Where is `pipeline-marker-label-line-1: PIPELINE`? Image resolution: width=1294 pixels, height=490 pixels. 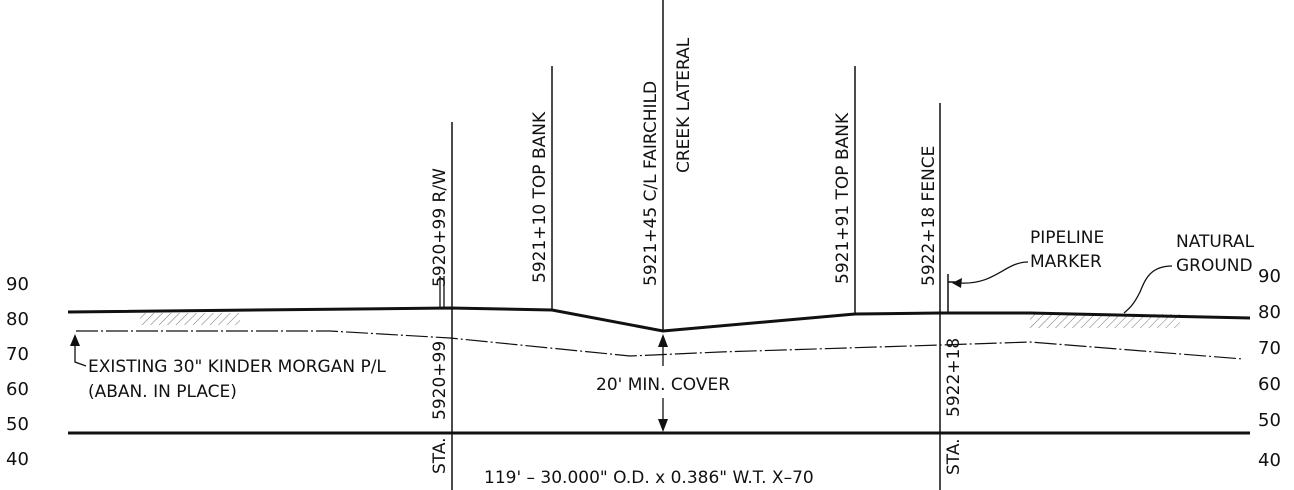
pipeline-marker-label-line-1: PIPELINE is located at coordinates (1067, 238).